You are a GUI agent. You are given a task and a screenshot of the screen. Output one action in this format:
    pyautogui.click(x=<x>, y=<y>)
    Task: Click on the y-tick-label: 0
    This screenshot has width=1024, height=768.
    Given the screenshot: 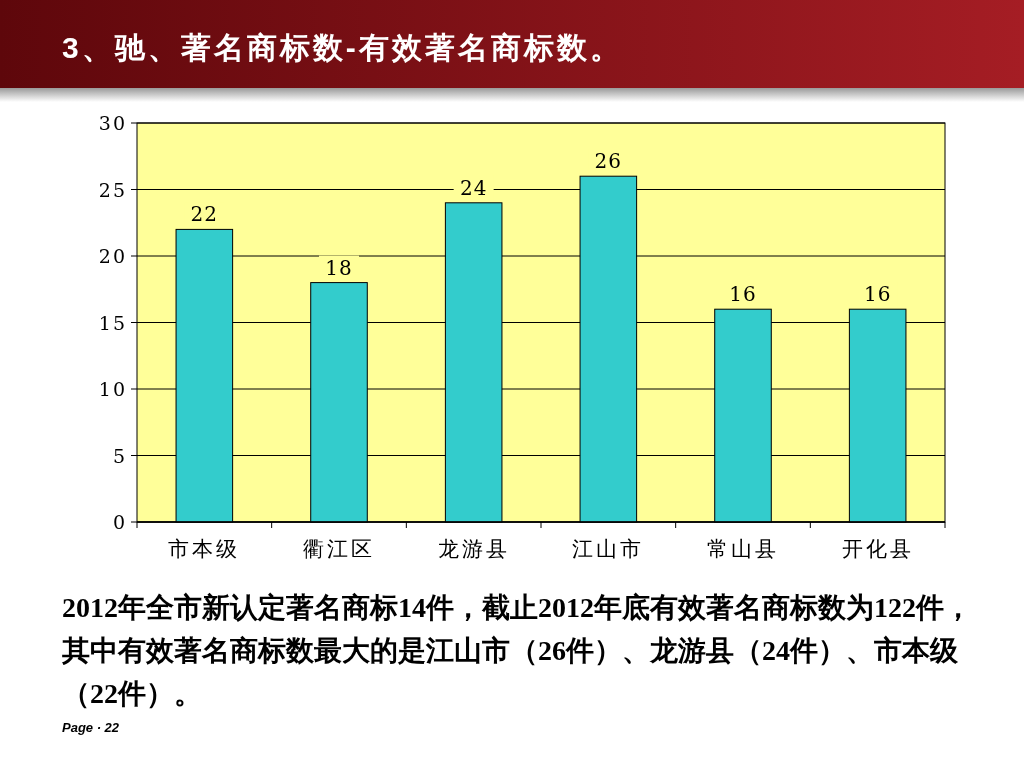 What is the action you would take?
    pyautogui.click(x=119, y=522)
    